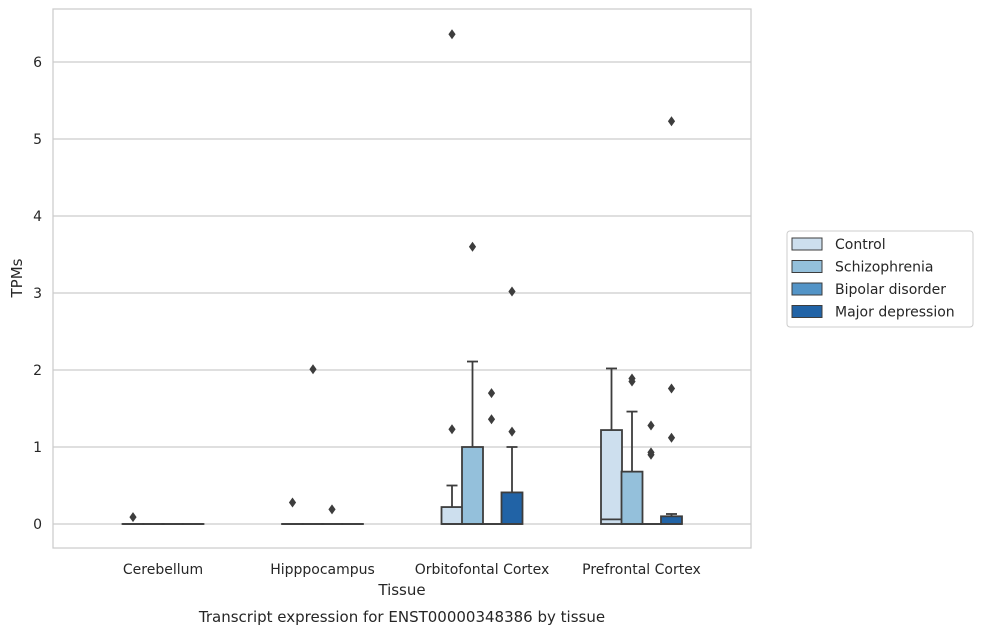  I want to click on y-tick-label-5: 5, so click(37, 140).